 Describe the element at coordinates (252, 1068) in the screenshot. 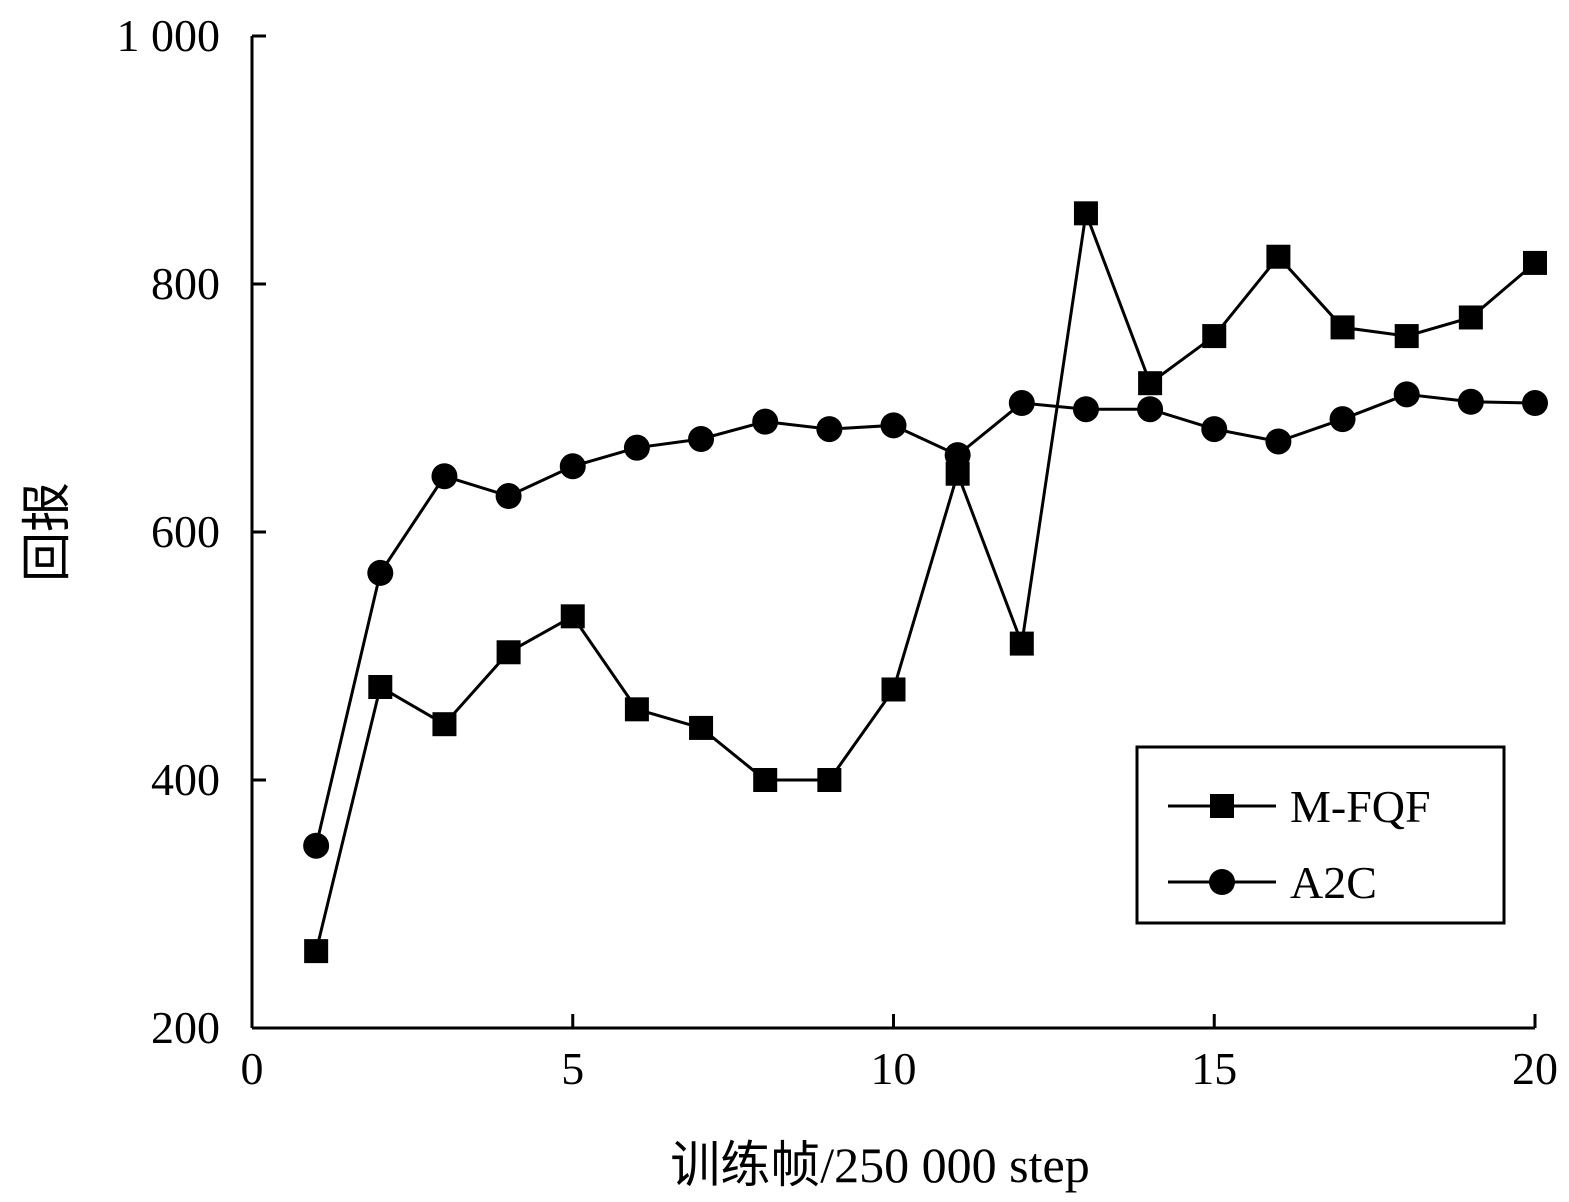

I see `x-tick-label: 0` at that location.